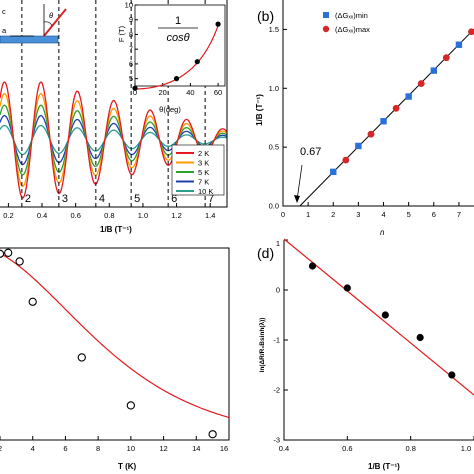 The width and height of the screenshot is (474, 474). I want to click on inset-fit-numerator: 1, so click(178, 21).